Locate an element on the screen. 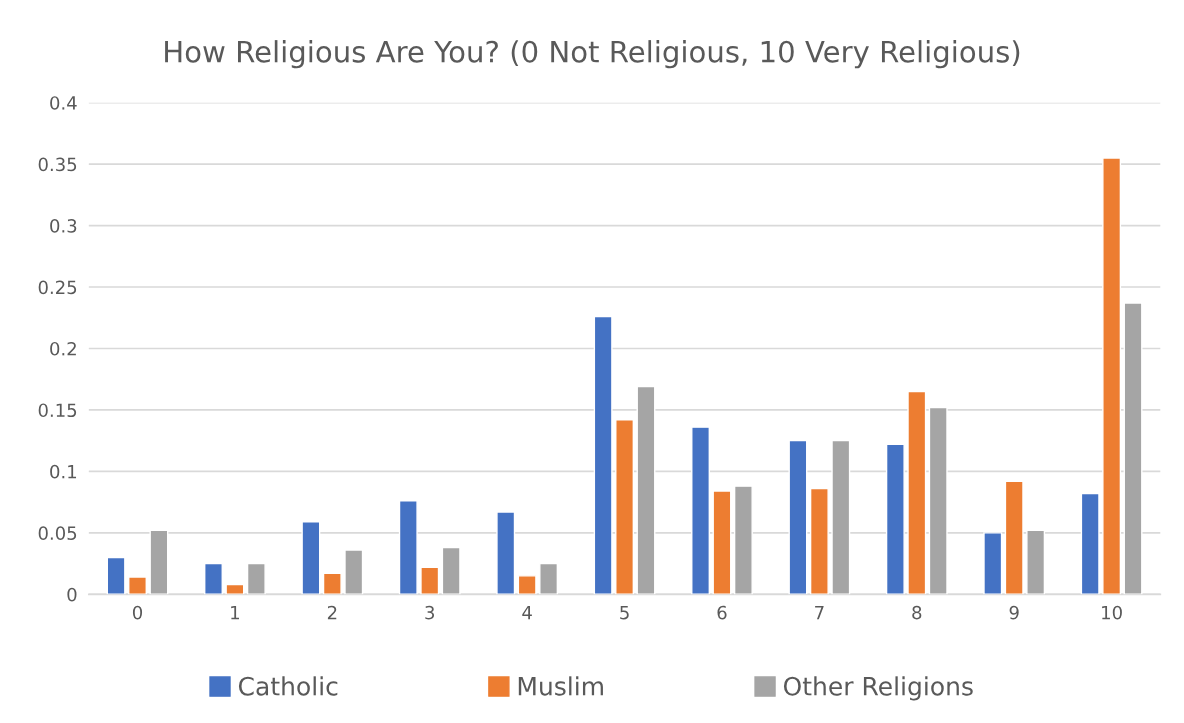  x-tick-label: 10 is located at coordinates (1112, 612).